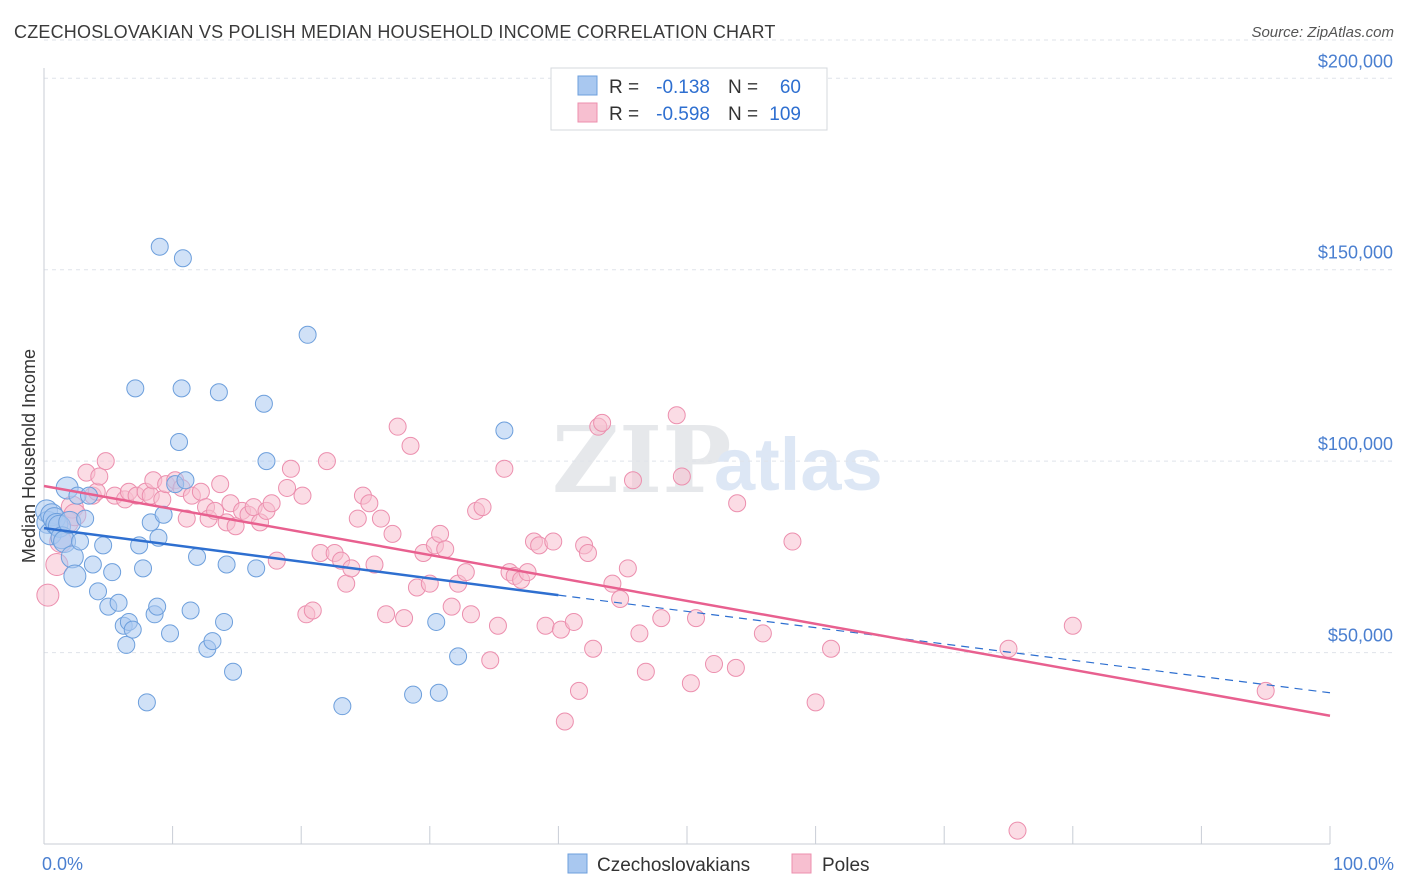 The image size is (1406, 892). I want to click on x-tick-label-min: 0.0%, so click(62, 864).